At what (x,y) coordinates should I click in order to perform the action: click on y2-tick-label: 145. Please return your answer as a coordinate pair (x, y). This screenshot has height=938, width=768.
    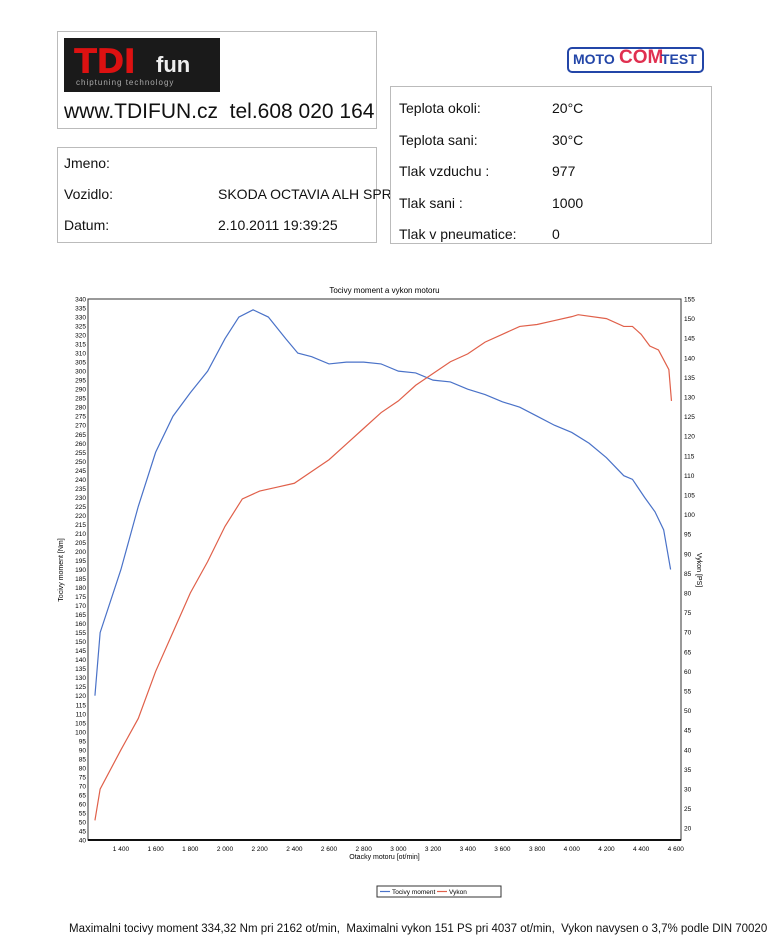
    Looking at the image, I should click on (689, 339).